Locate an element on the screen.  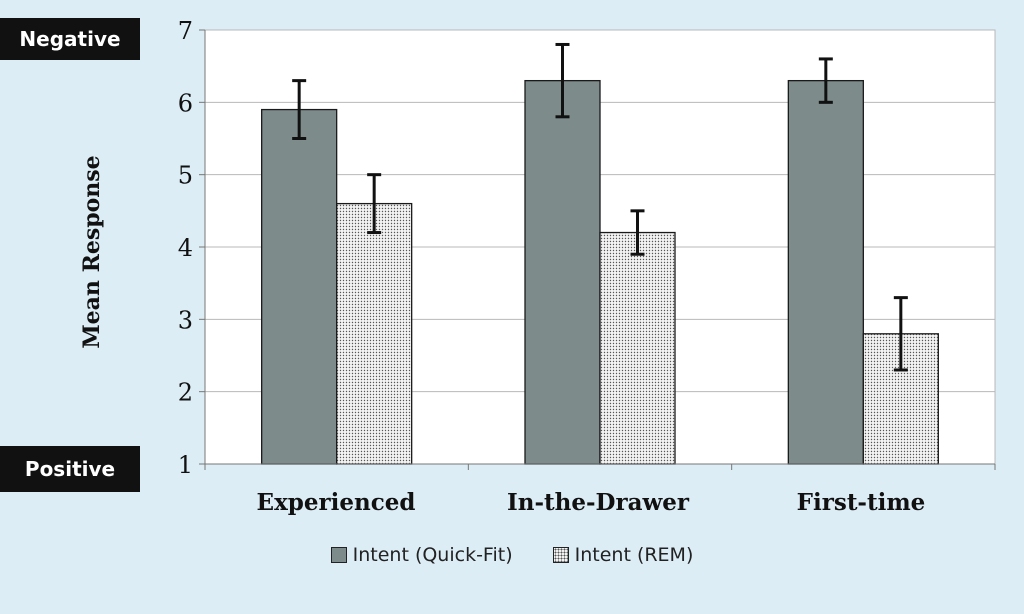
negative-tag: Negative is located at coordinates (70, 39).